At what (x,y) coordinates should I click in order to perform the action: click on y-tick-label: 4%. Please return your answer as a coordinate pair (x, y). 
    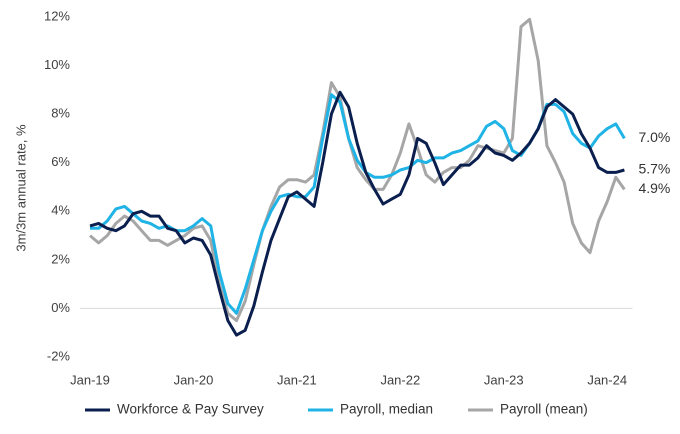
    Looking at the image, I should click on (60, 210).